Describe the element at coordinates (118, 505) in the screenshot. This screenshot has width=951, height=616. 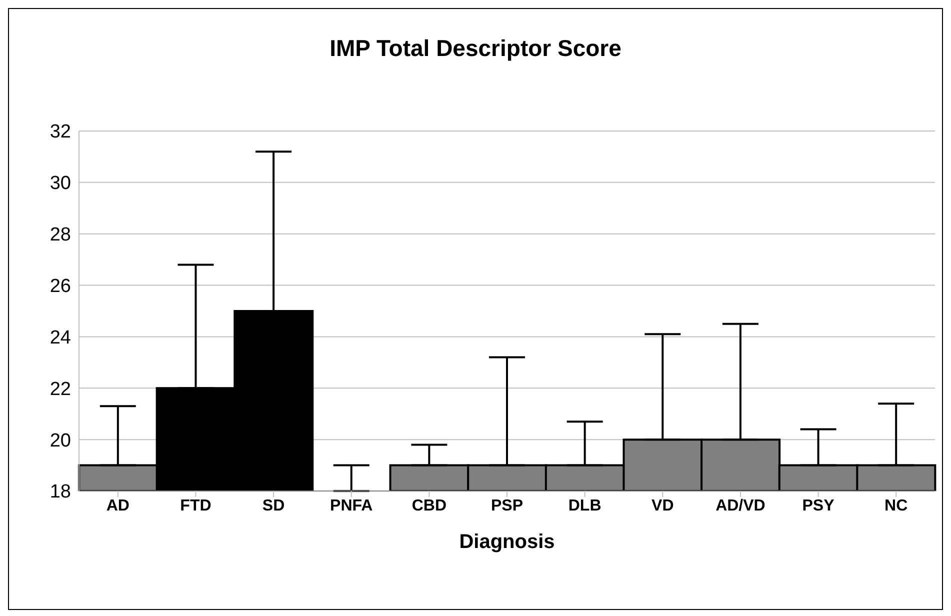
I see `x-tick-label: AD` at that location.